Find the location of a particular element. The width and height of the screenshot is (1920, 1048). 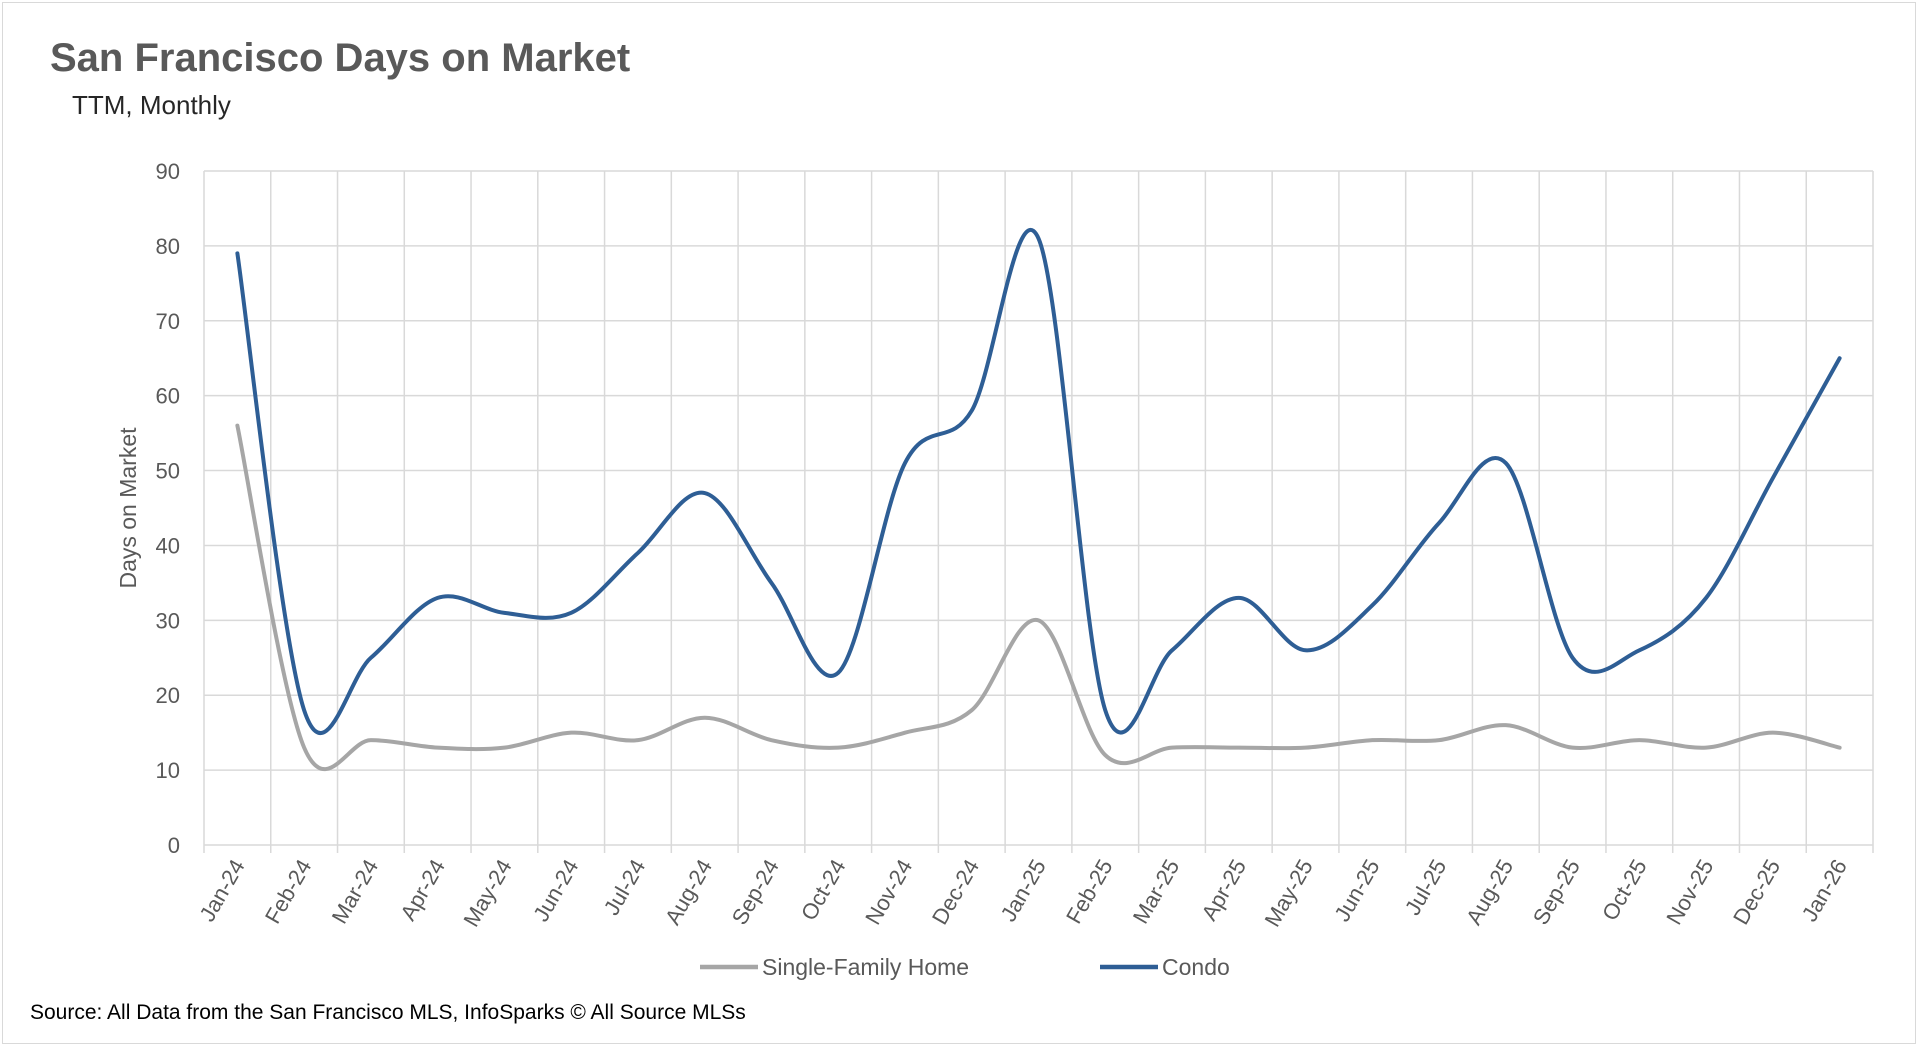

chart-title: San Francisco Days on Market is located at coordinates (340, 58).